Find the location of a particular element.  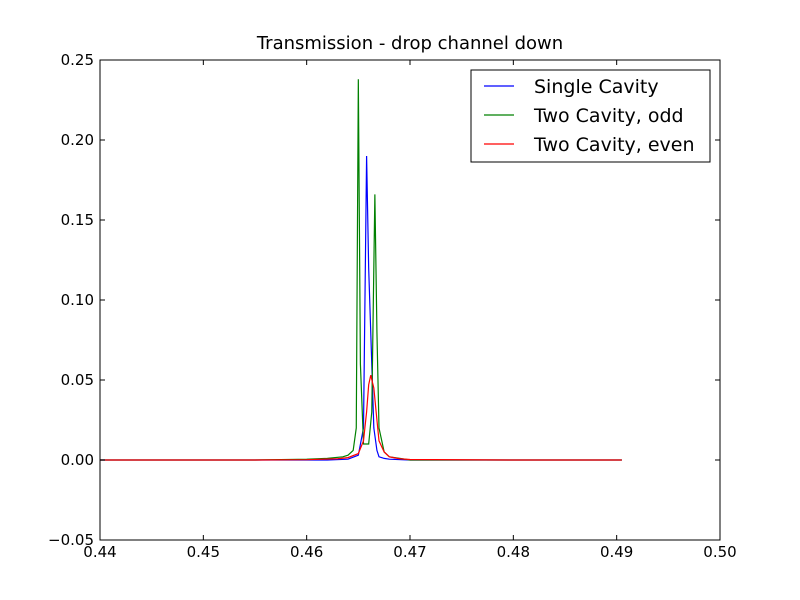

x-tick-label: 0.50 is located at coordinates (719, 552).